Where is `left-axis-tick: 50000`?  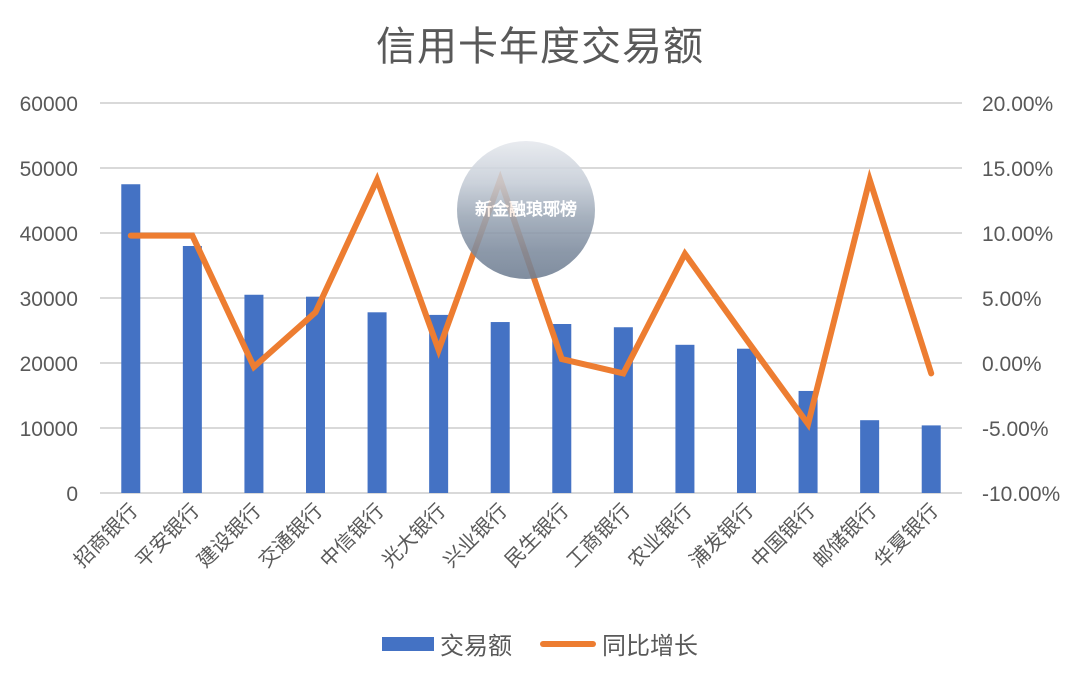
left-axis-tick: 50000 is located at coordinates (49, 169).